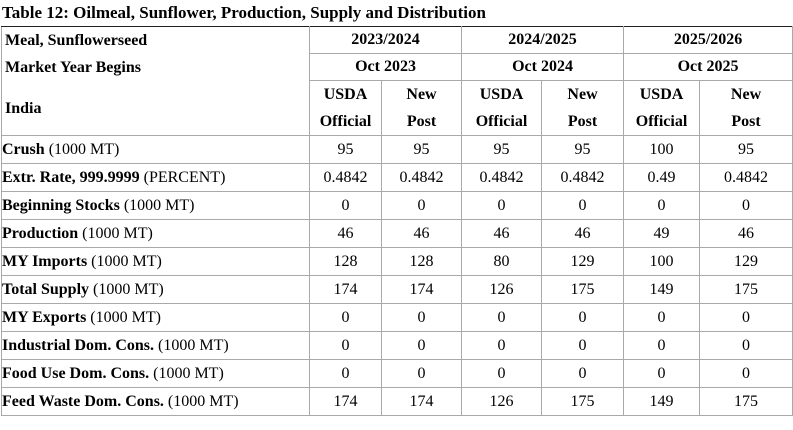  Describe the element at coordinates (73, 67) in the screenshot. I see `market-year-begins-label: Market Year Begins` at that location.